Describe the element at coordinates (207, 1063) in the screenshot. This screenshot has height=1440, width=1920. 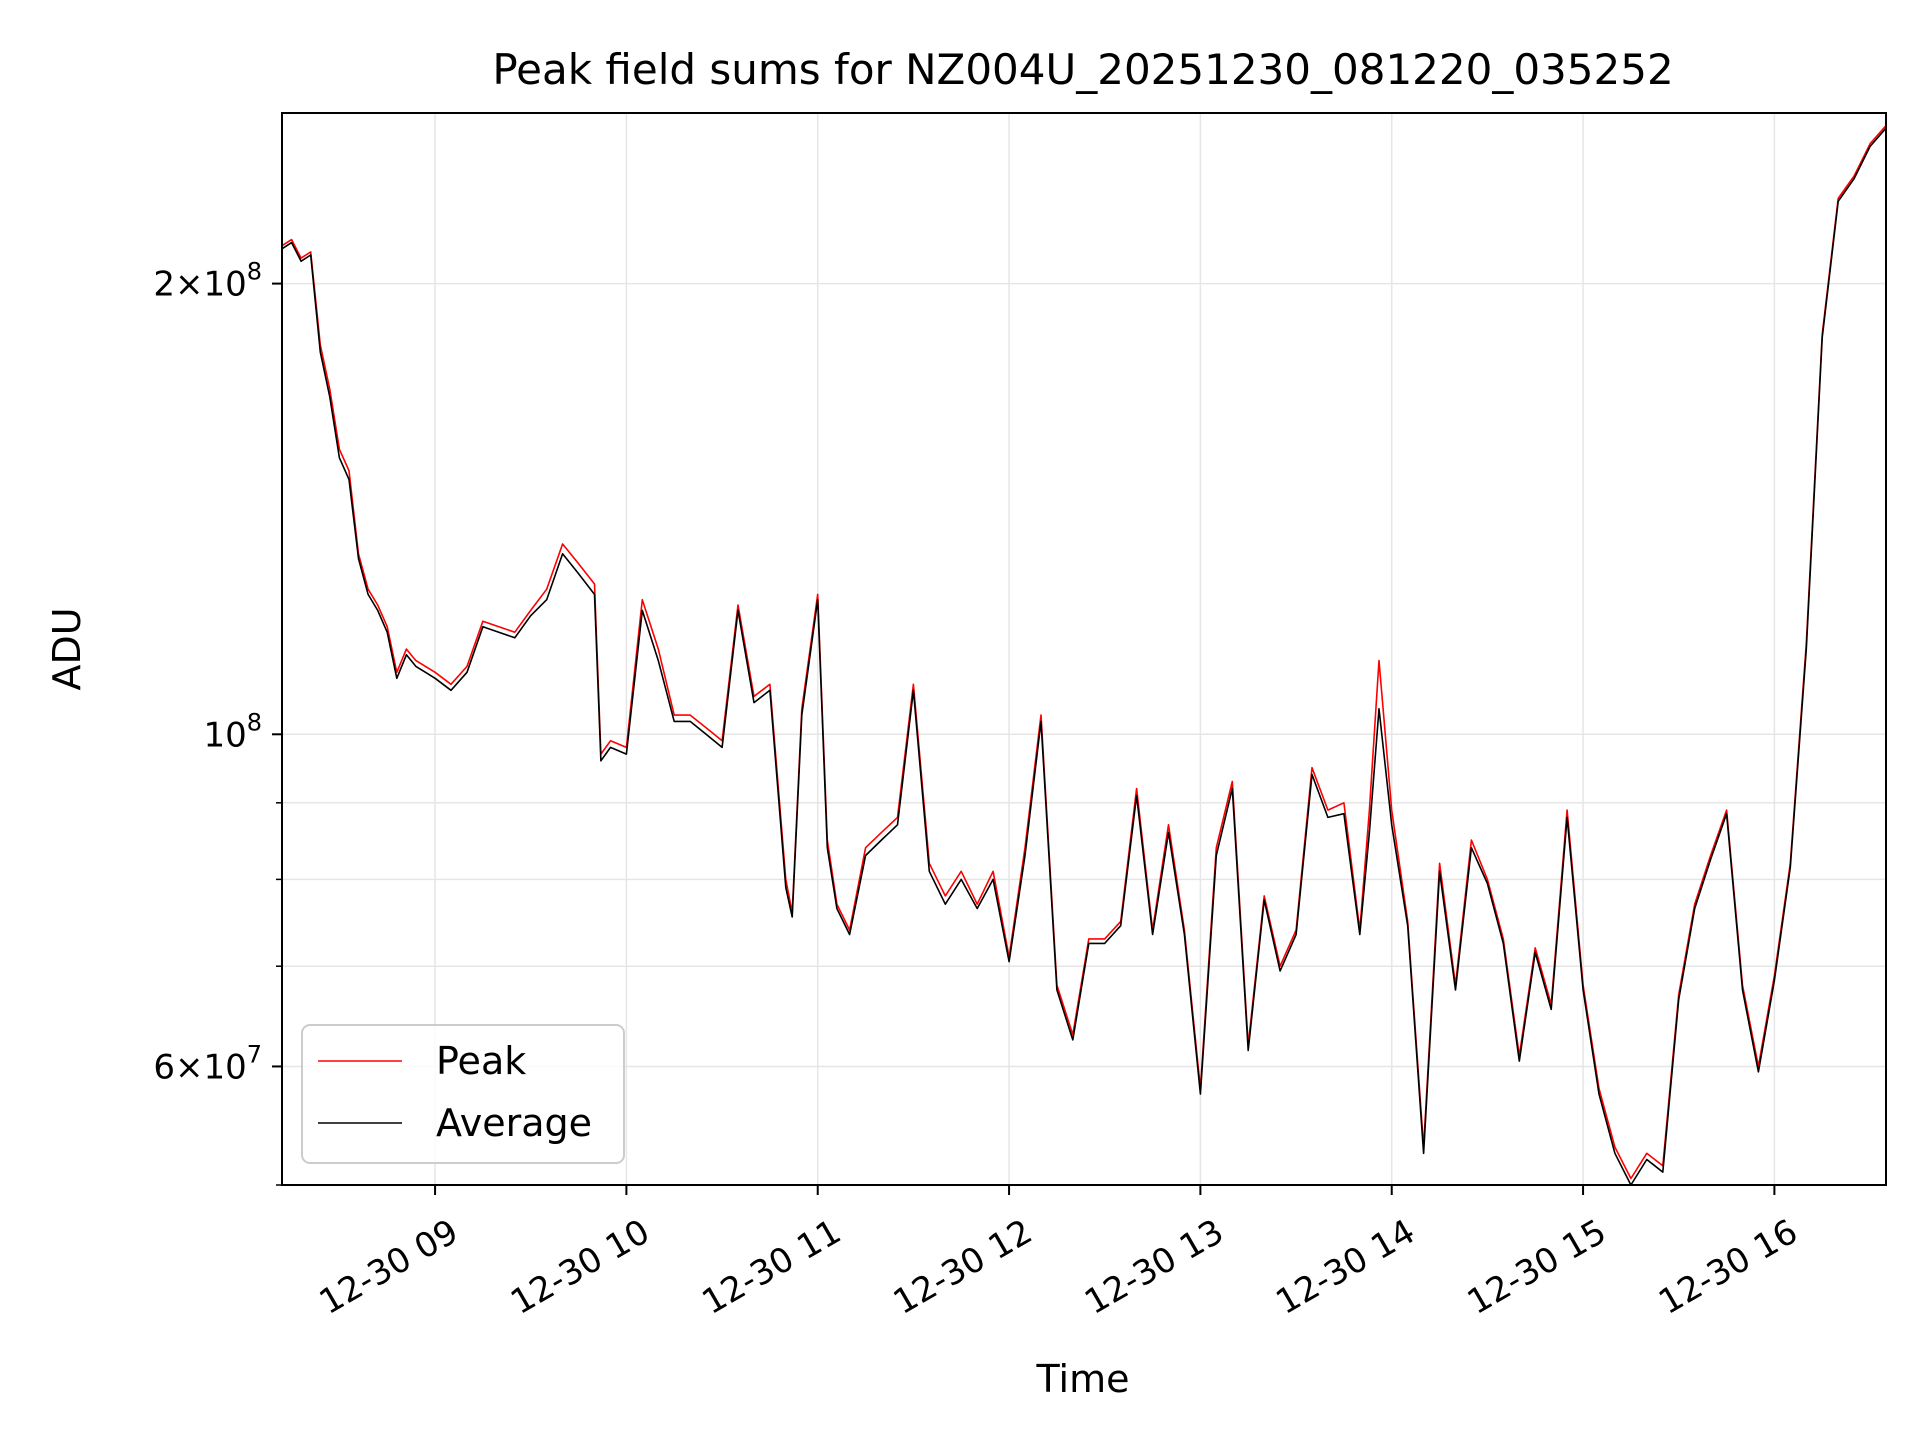
I see `y-tick-label: 6×107` at that location.